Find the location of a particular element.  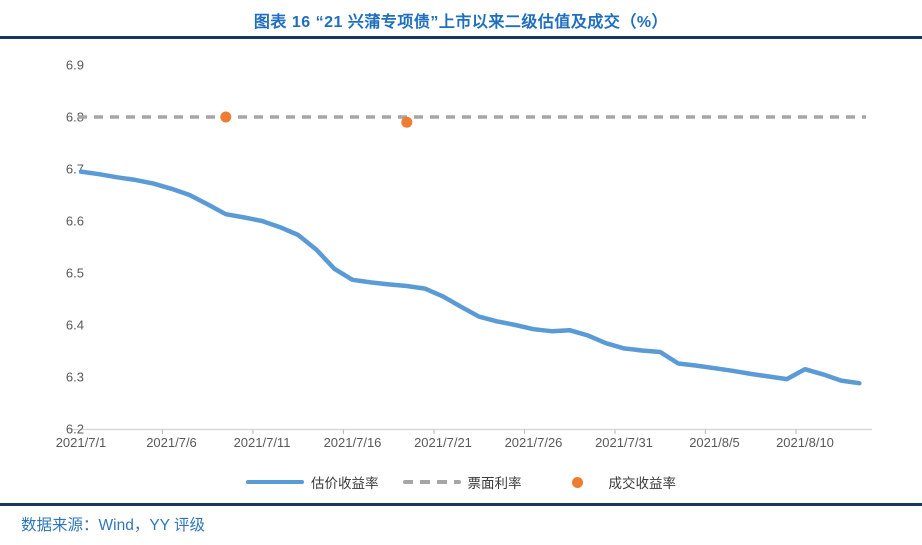

x-tick-label: 2021/7/21 is located at coordinates (443, 442).